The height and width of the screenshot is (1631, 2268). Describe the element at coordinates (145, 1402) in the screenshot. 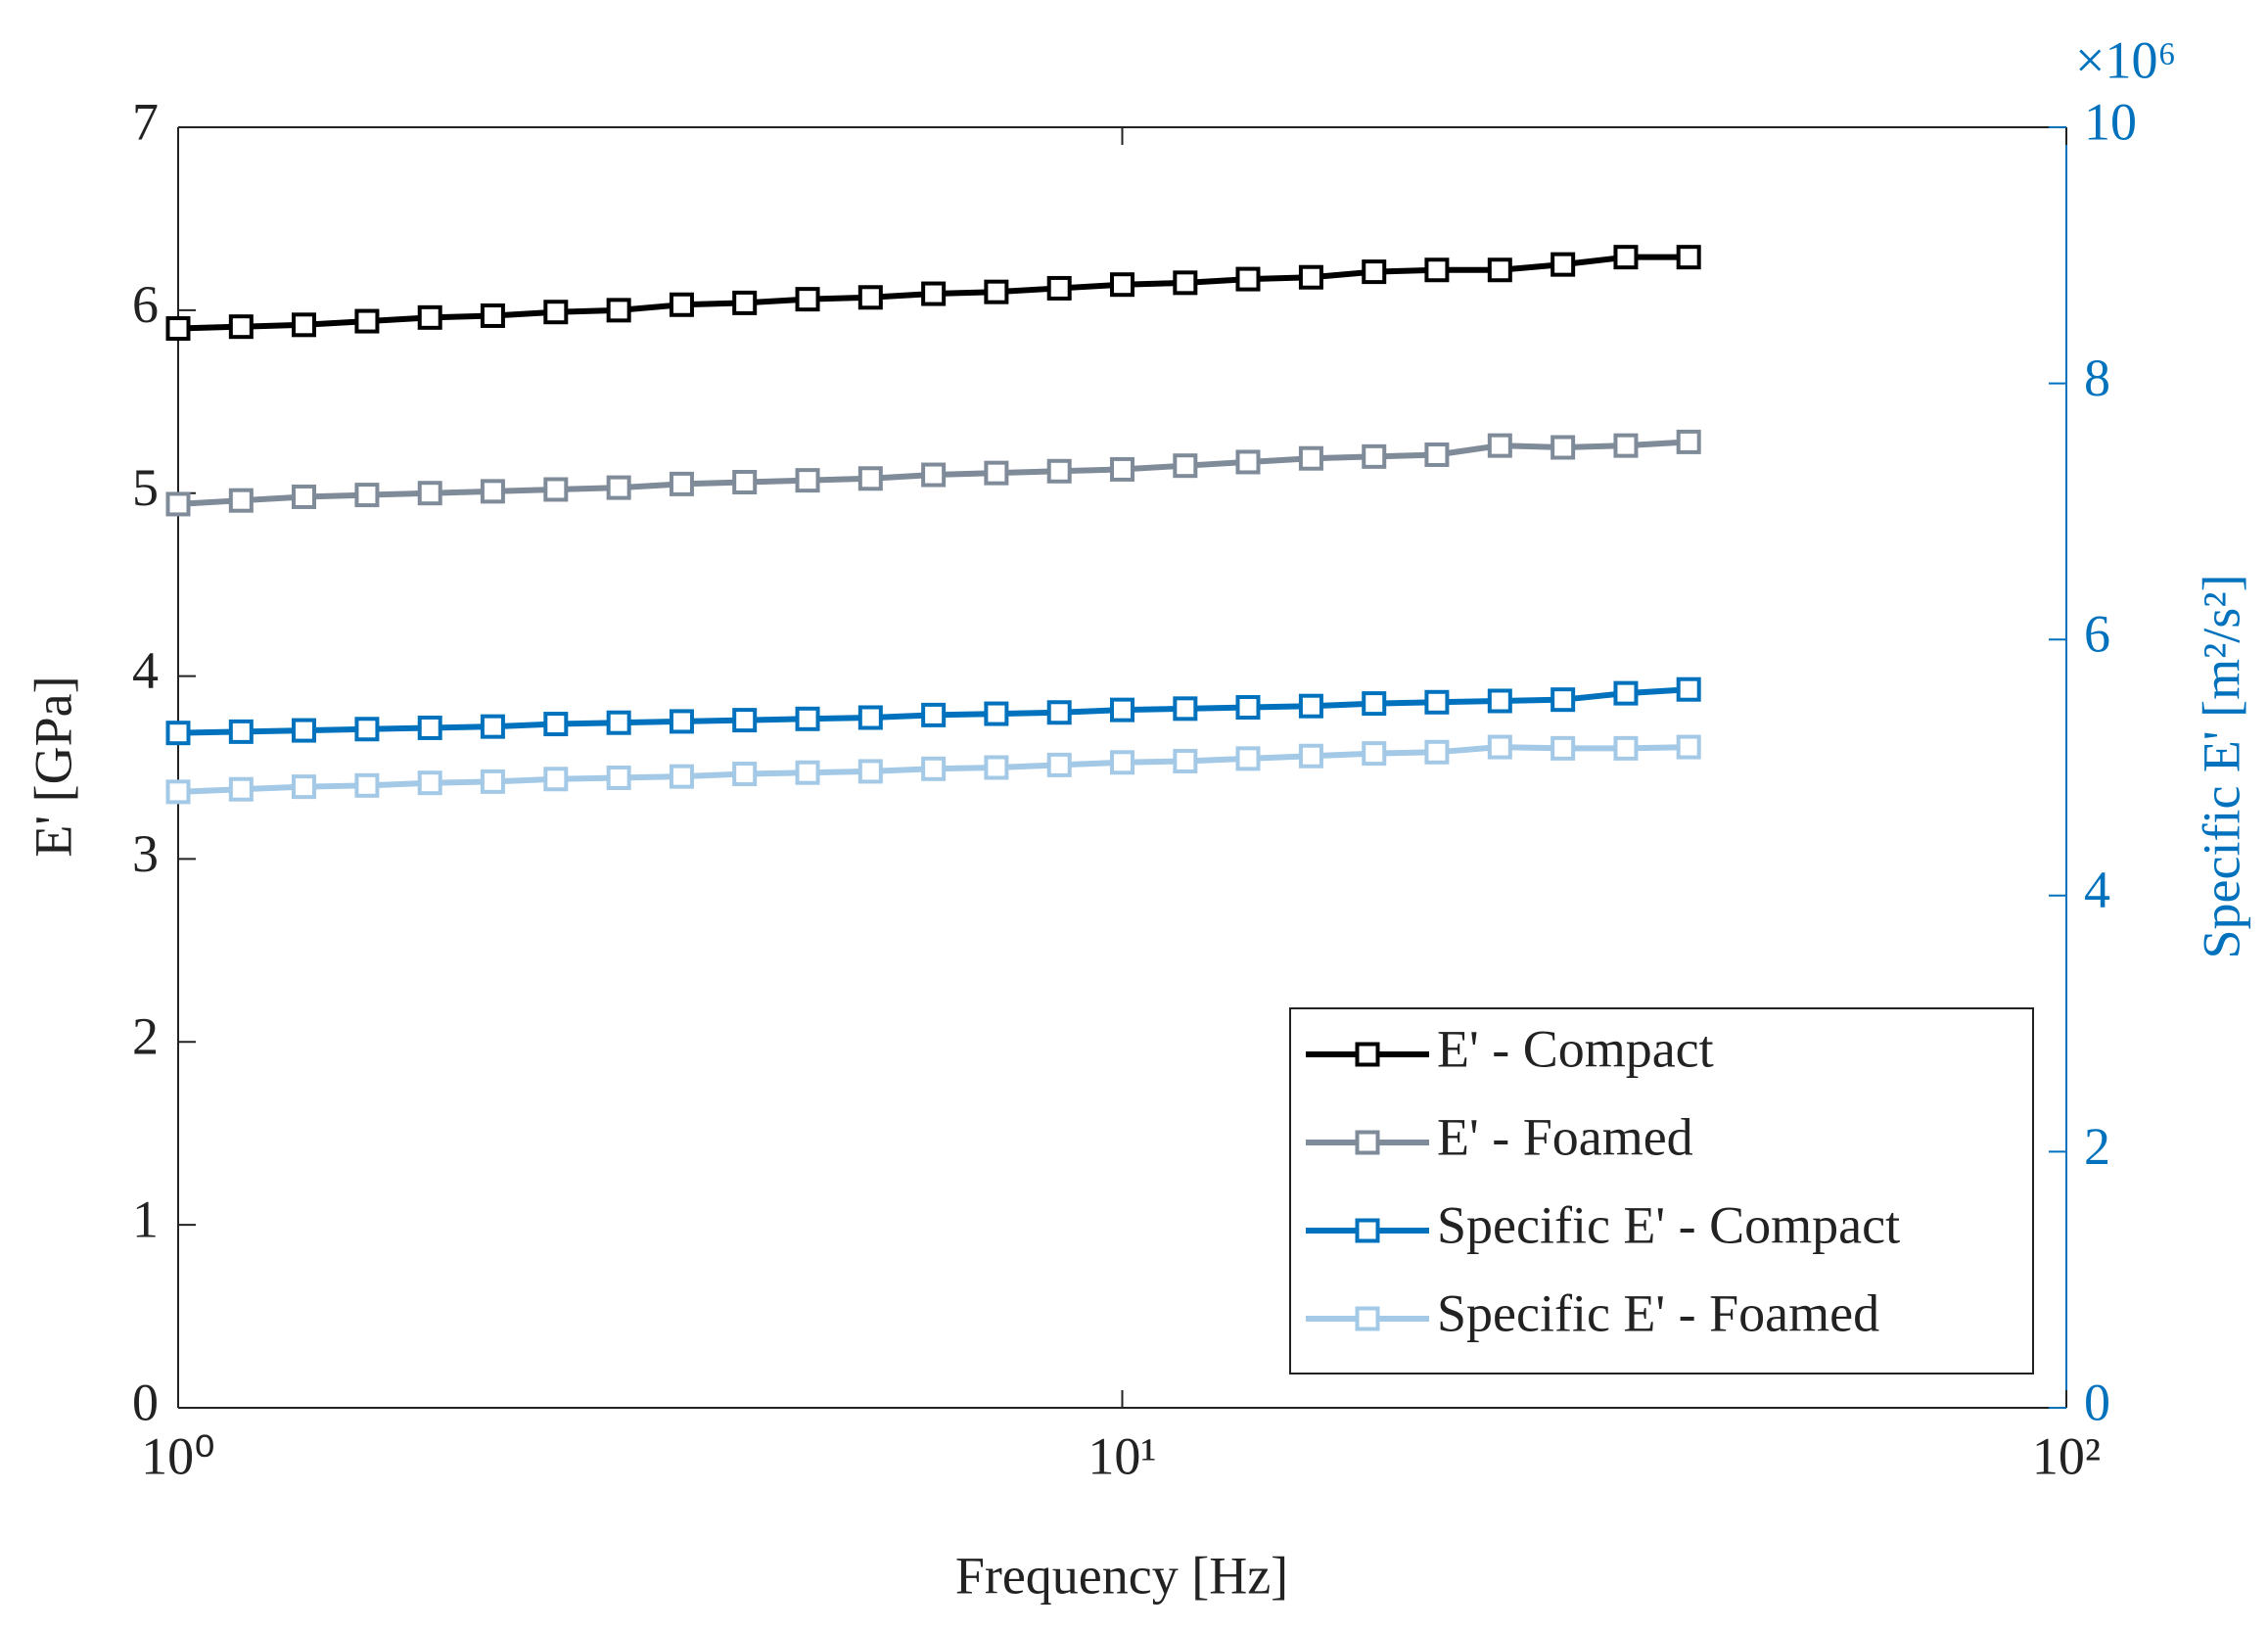

I see `y-tick-label: 0` at that location.